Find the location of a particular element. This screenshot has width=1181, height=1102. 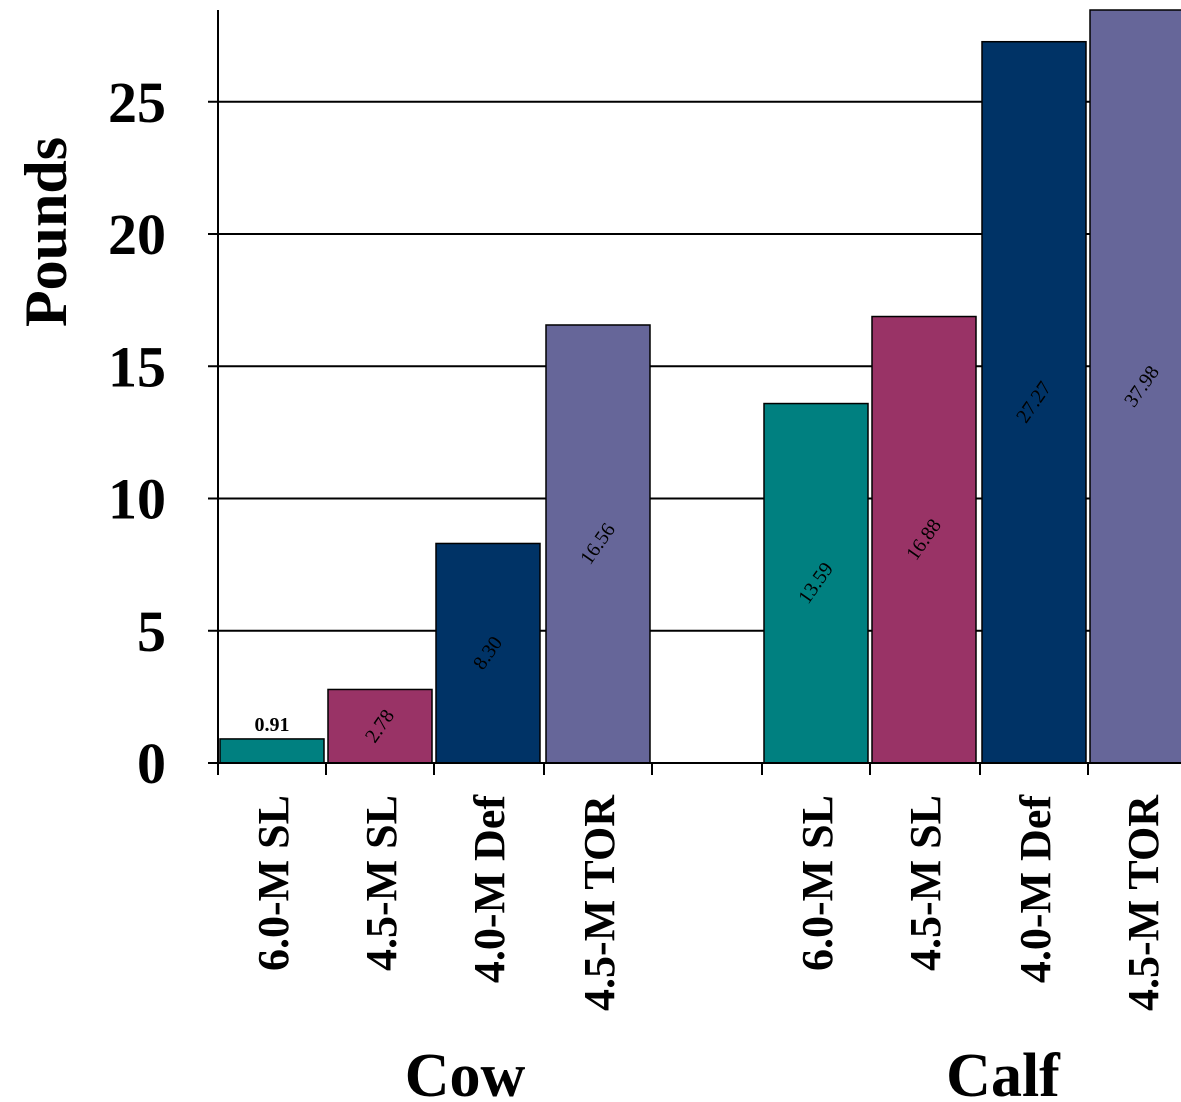

y-tick-labels: 0 5 10 15 20 25 is located at coordinates (137, 433).